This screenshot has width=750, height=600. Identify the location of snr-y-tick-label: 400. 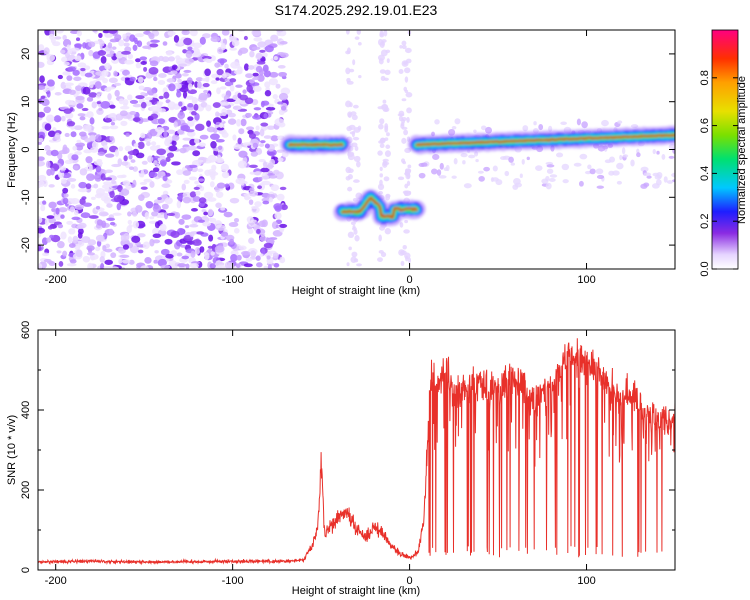
(26, 410).